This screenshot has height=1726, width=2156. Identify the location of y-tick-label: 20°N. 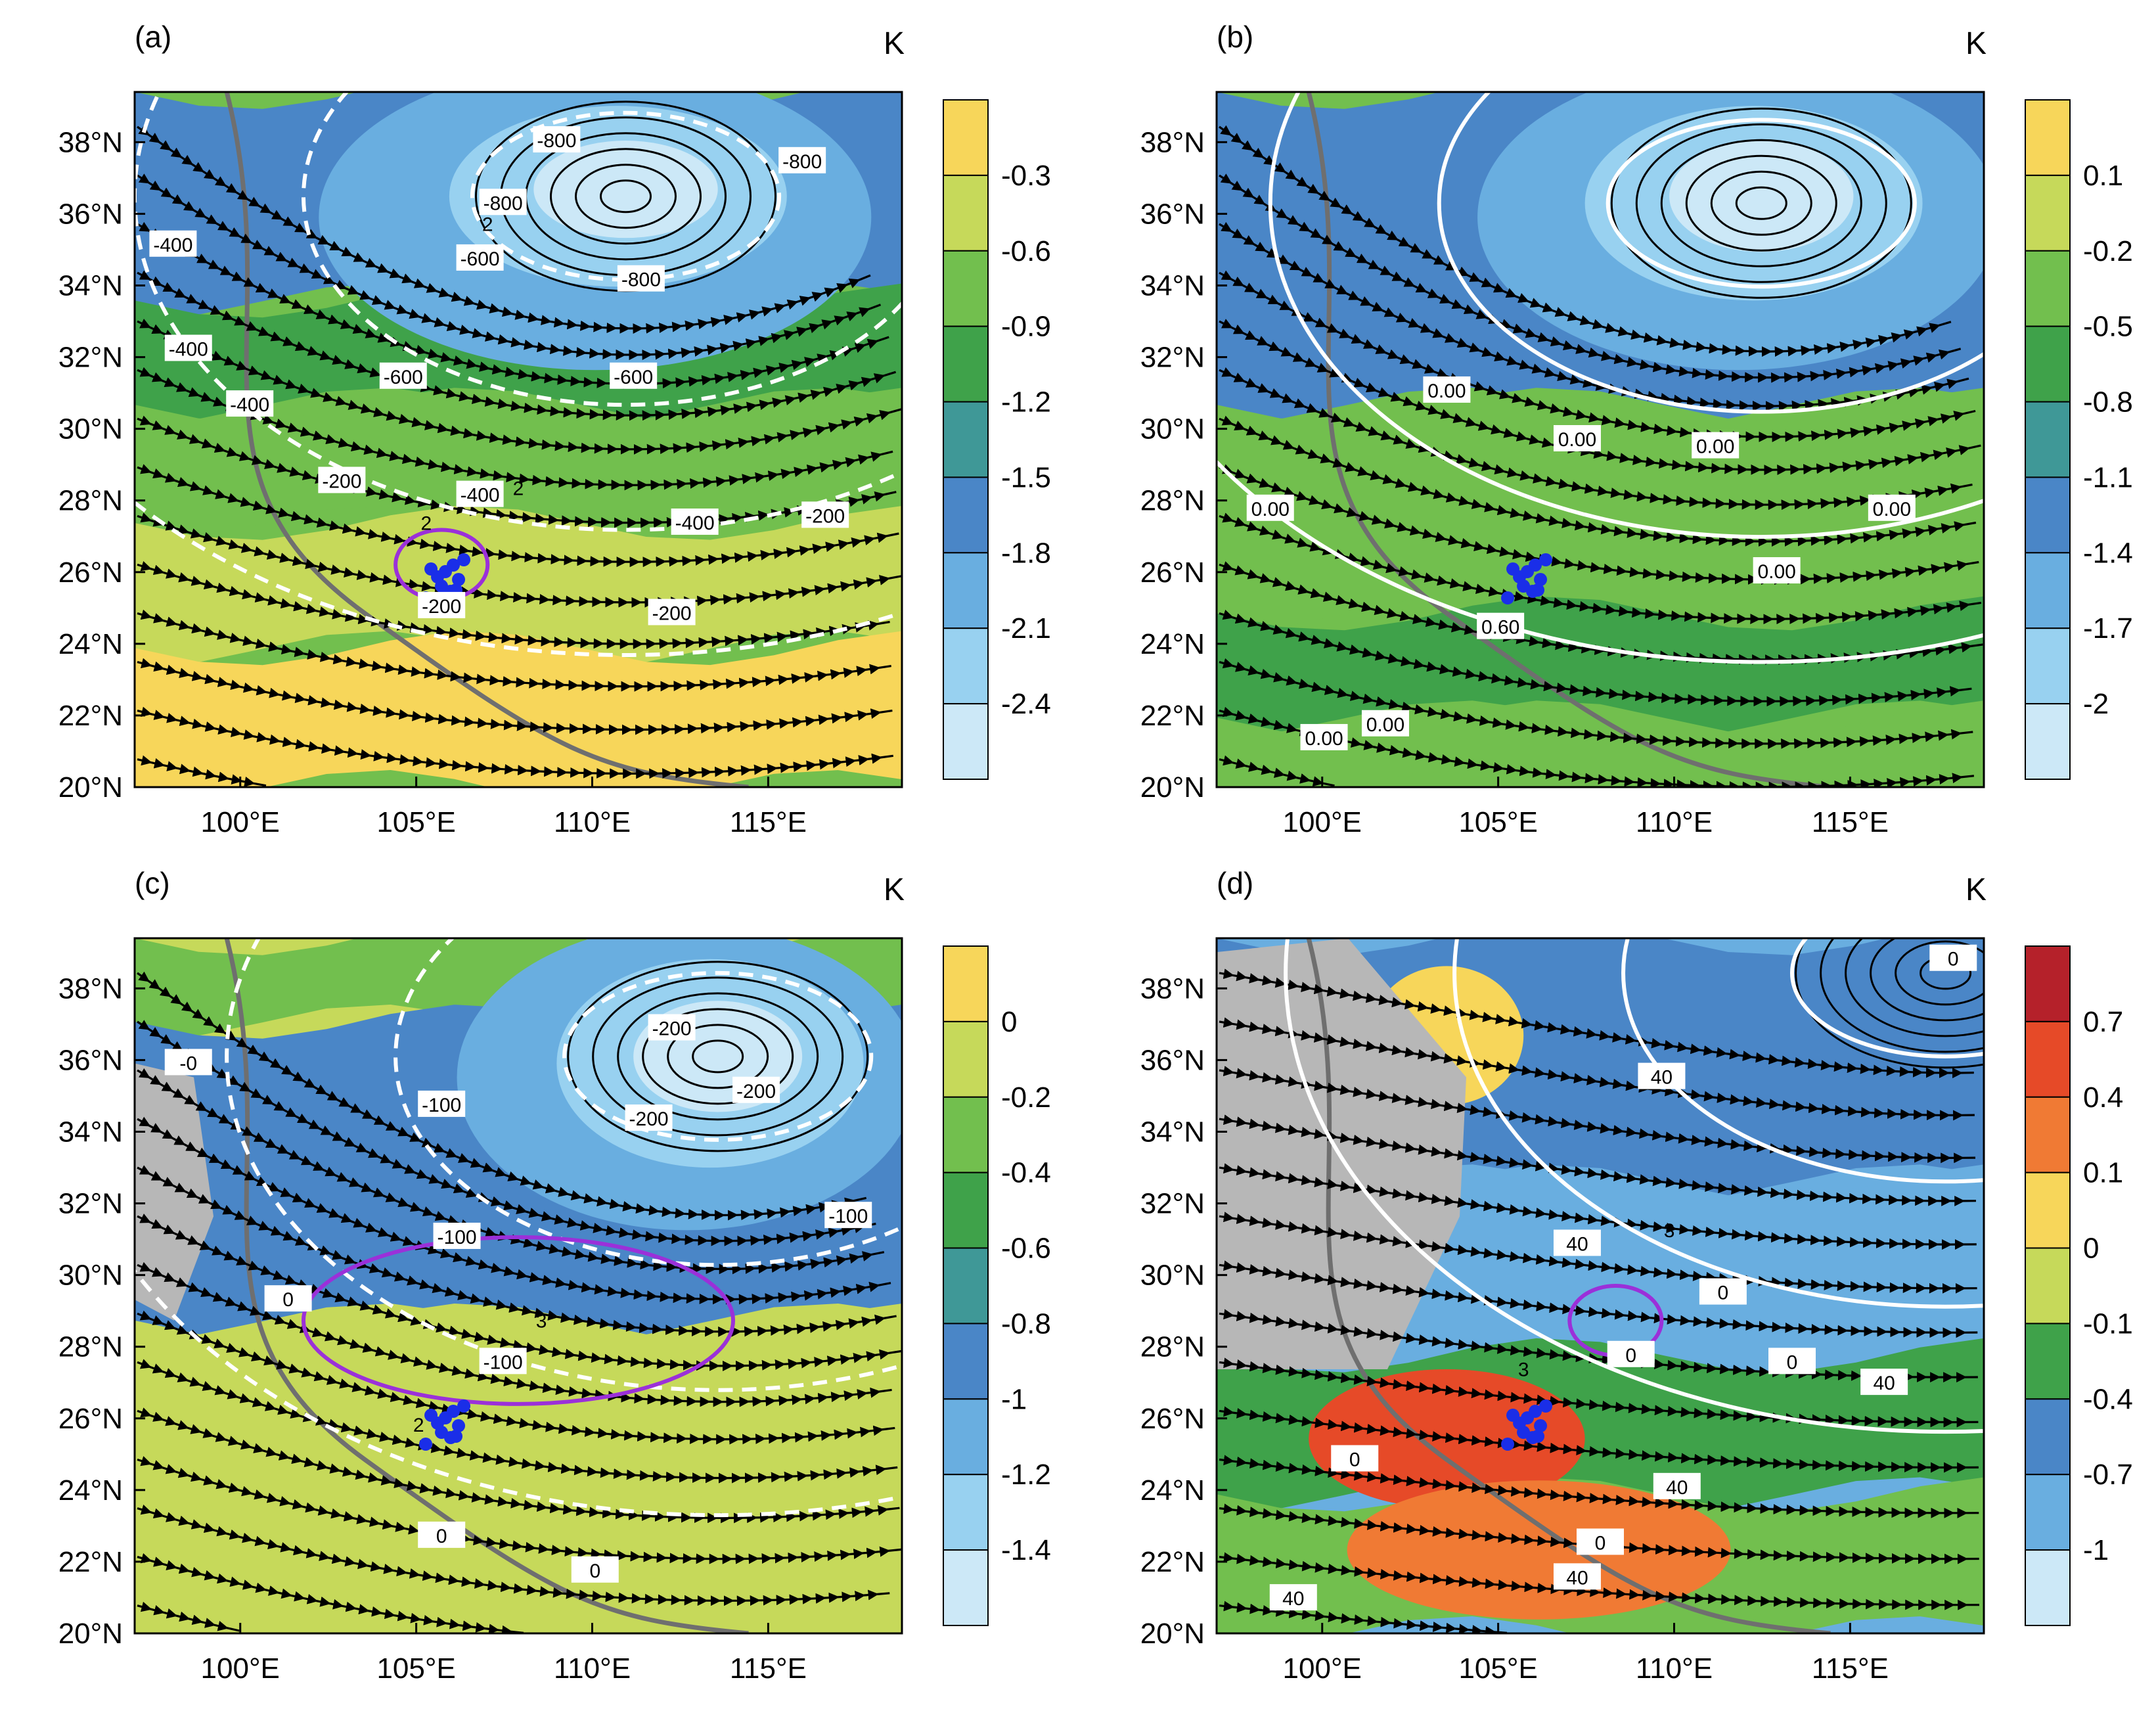
(90, 787).